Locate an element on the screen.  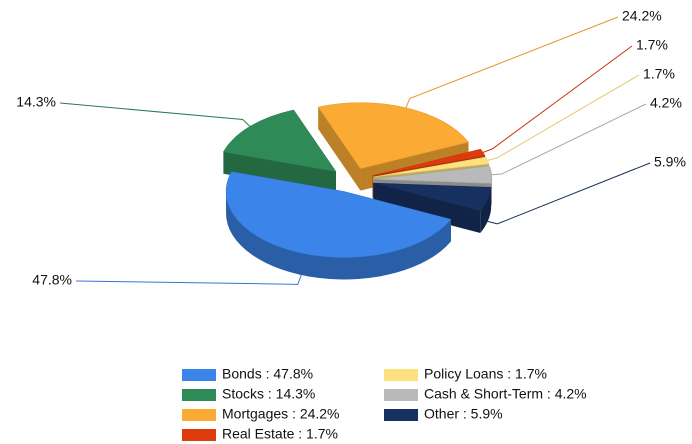
value-label: 4.2% is located at coordinates (666, 103).